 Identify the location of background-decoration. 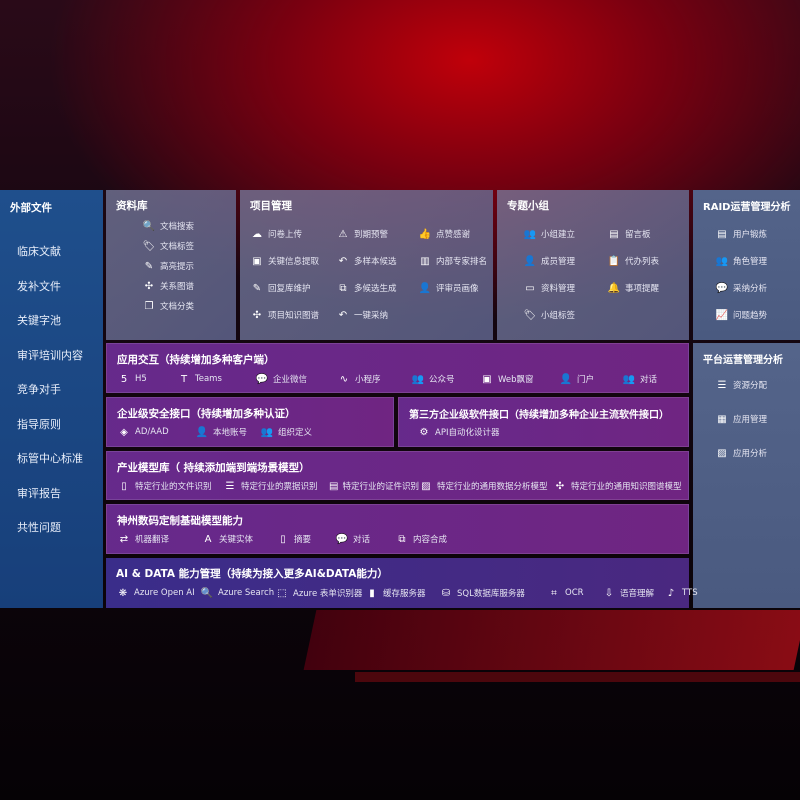
(551, 640).